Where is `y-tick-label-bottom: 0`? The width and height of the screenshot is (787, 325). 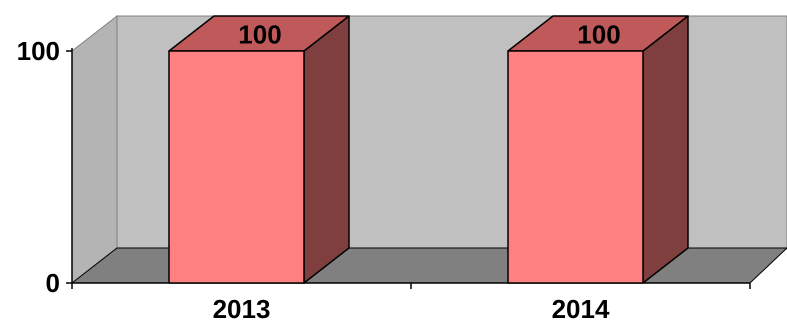
y-tick-label-bottom: 0 is located at coordinates (53, 283).